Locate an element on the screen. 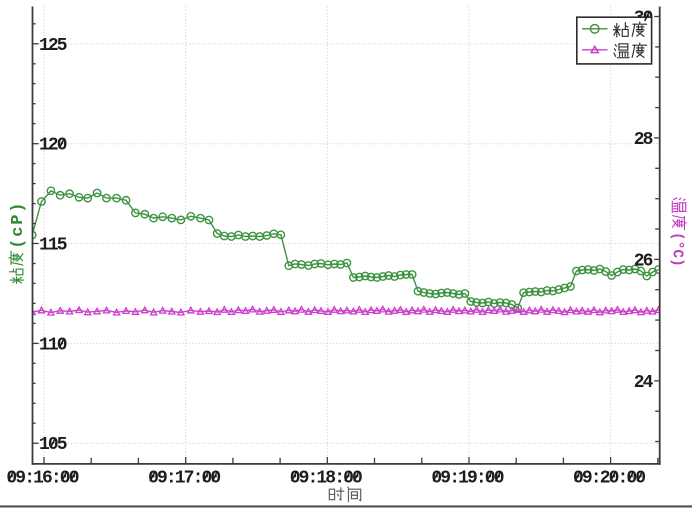 The width and height of the screenshot is (692, 510). svg-text: 125 is located at coordinates (53, 46).